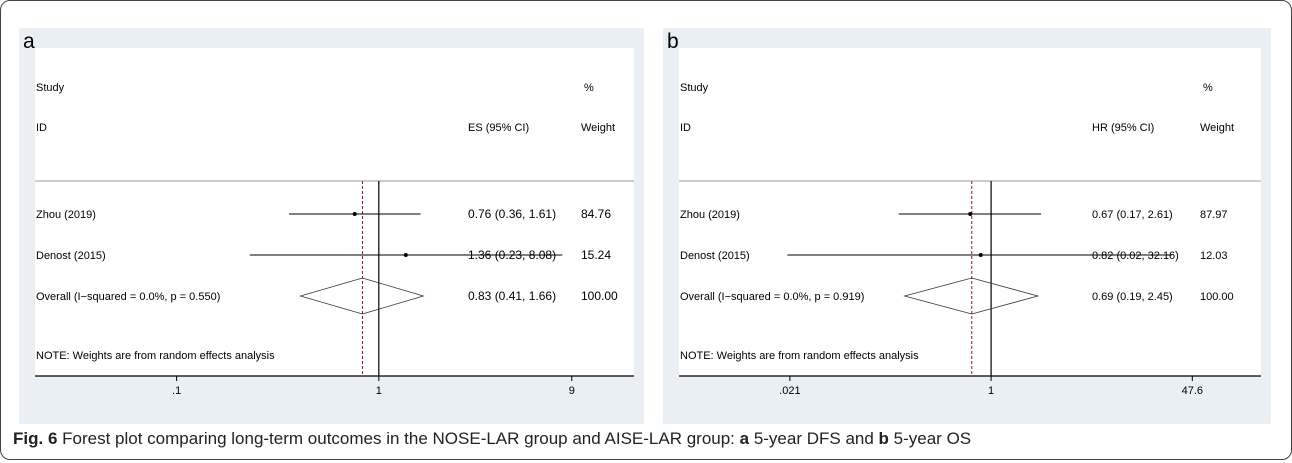 The height and width of the screenshot is (463, 1292). What do you see at coordinates (512, 296) in the screenshot?
I see `overall-ci-text: 0.83 (0.41, 1.66)` at bounding box center [512, 296].